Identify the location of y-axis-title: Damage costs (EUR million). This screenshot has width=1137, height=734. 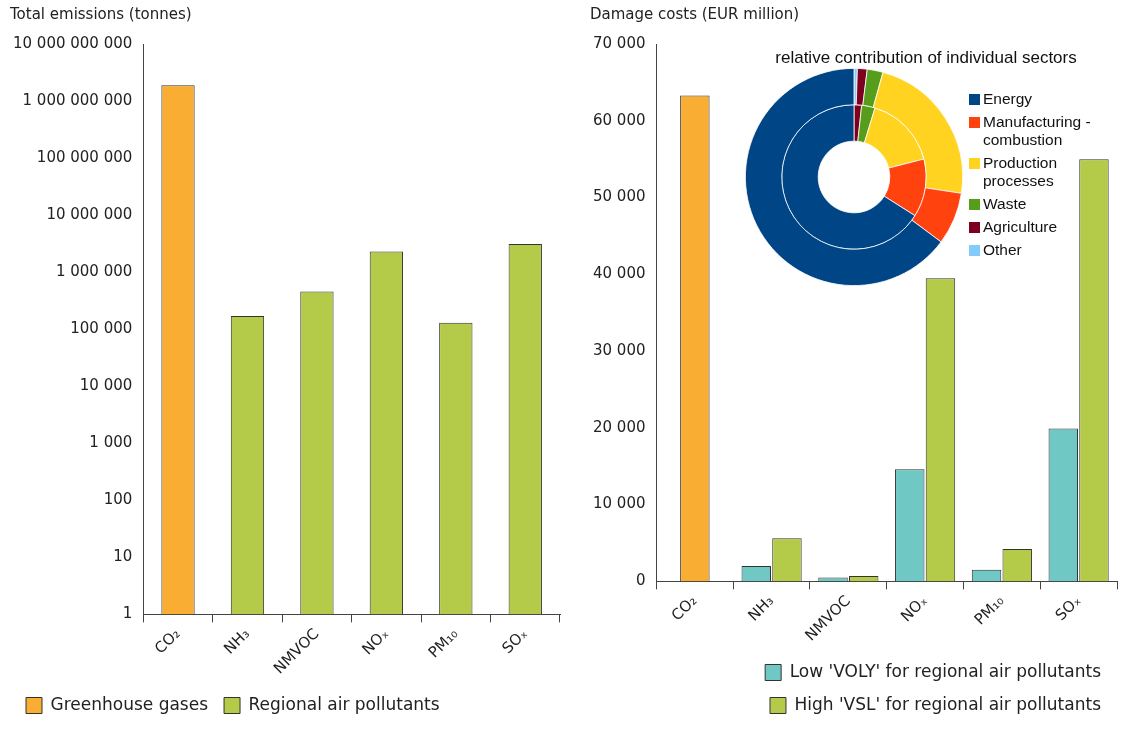
(695, 13).